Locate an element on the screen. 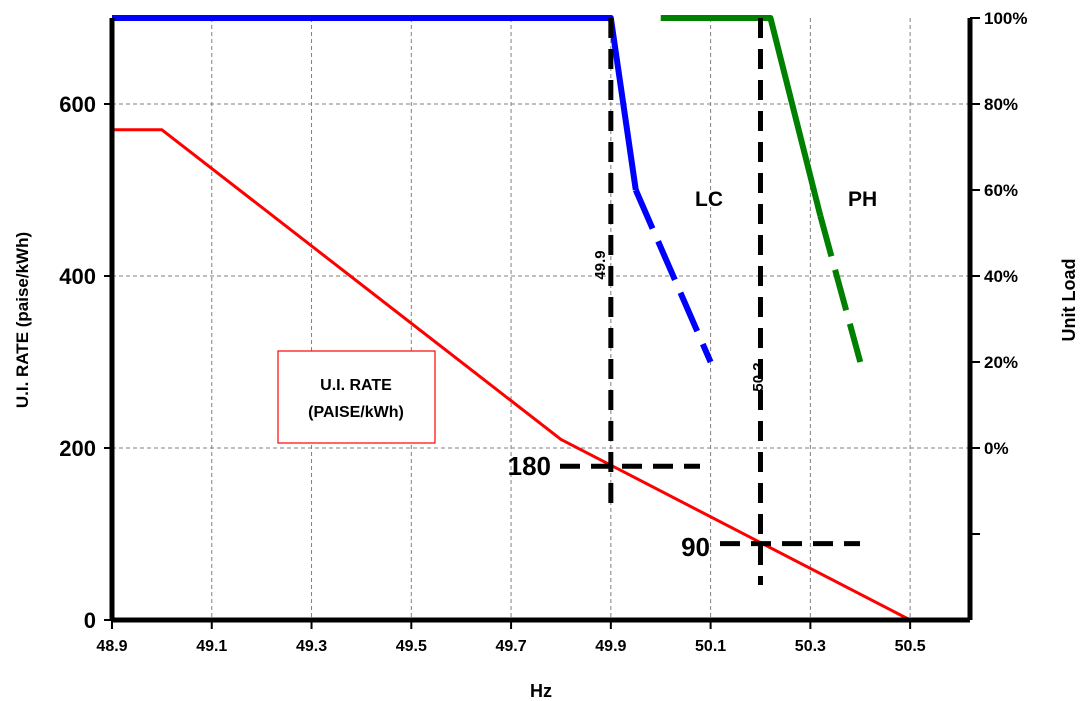  y-right-tick-label: 40% is located at coordinates (1001, 276).